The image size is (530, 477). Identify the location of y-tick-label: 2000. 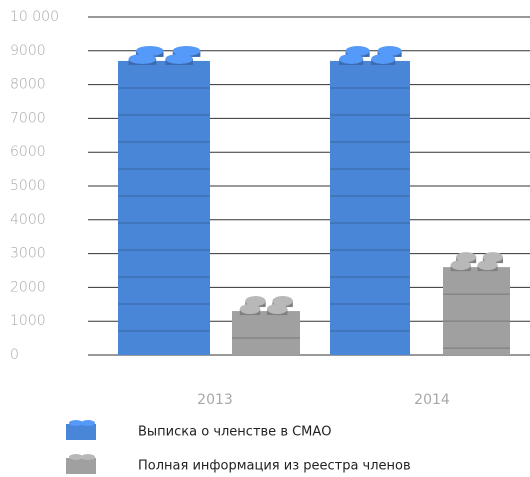
(28, 287).